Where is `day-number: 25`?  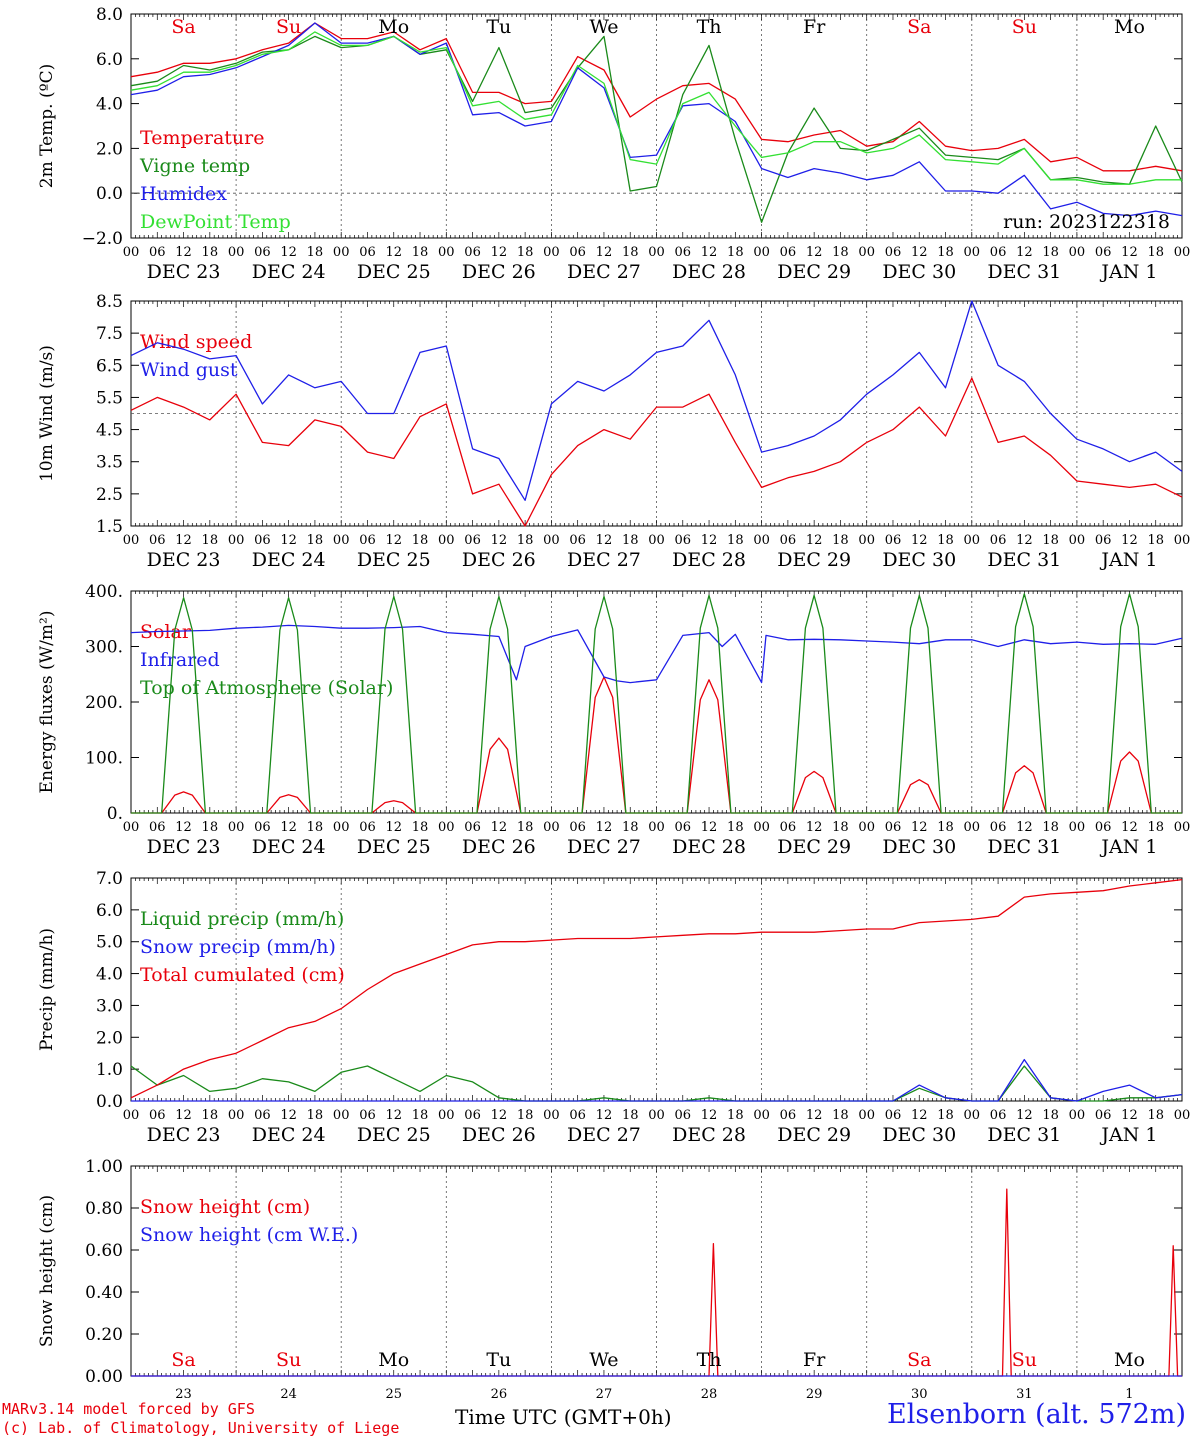
day-number: 25 is located at coordinates (393, 1394).